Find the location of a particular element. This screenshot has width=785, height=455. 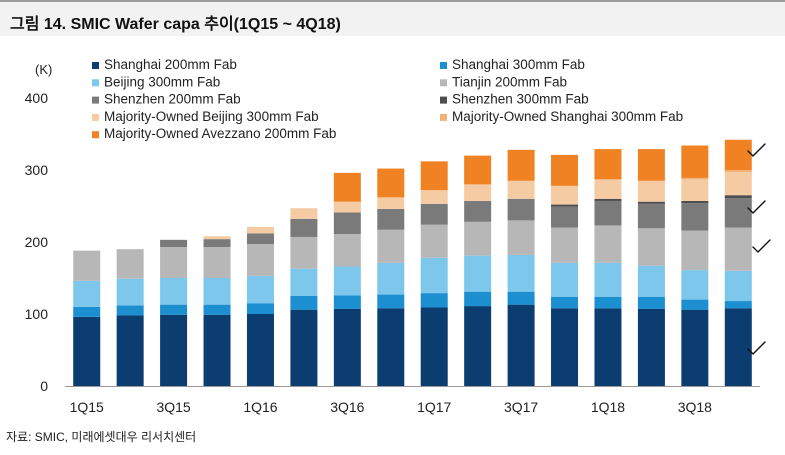

legend-label: Tianjin 200mm Fab is located at coordinates (509, 81).